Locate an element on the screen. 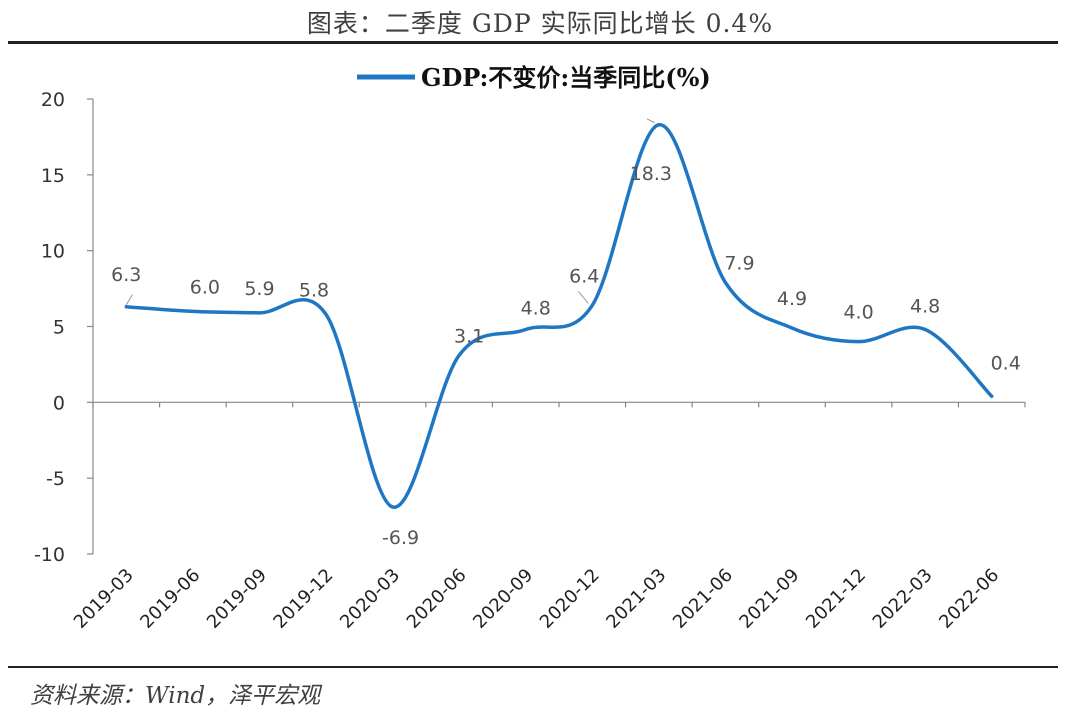 Image resolution: width=1080 pixels, height=718 pixels. data-label-2019-12: 5.8 is located at coordinates (314, 290).